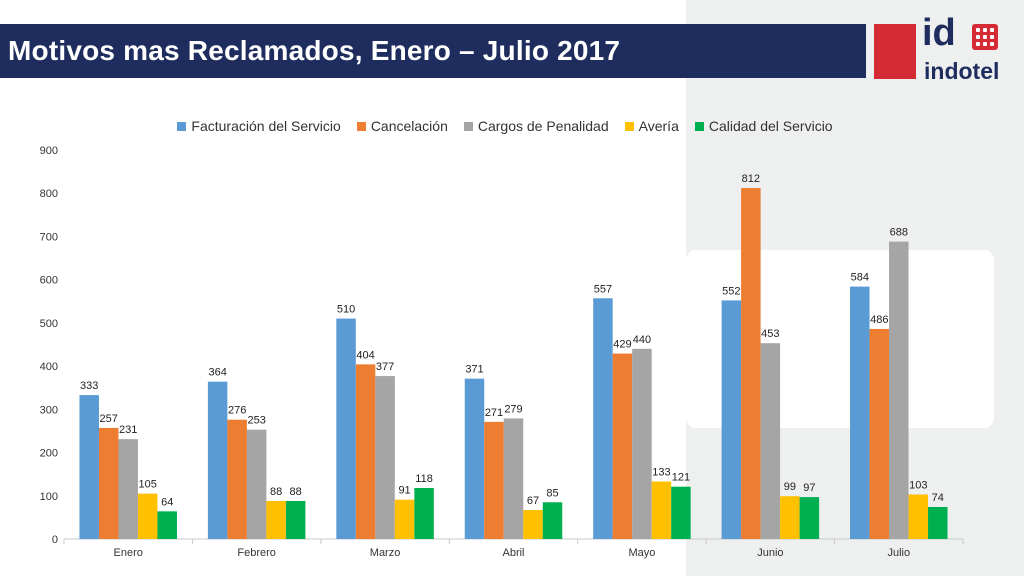 The height and width of the screenshot is (576, 1024). What do you see at coordinates (603, 289) in the screenshot?
I see `data-label: 557` at bounding box center [603, 289].